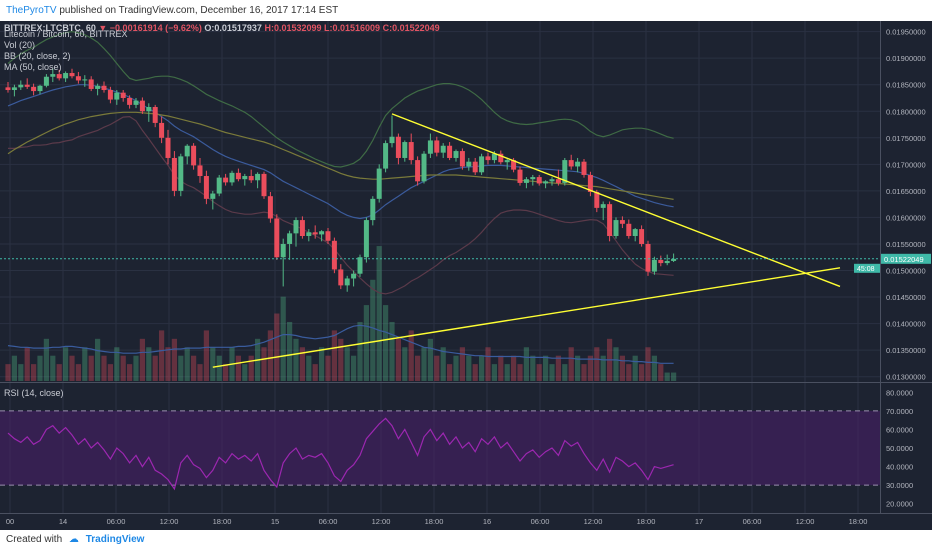 The width and height of the screenshot is (932, 550). I want to click on rsi-tick-label: 70.0000, so click(899, 411).